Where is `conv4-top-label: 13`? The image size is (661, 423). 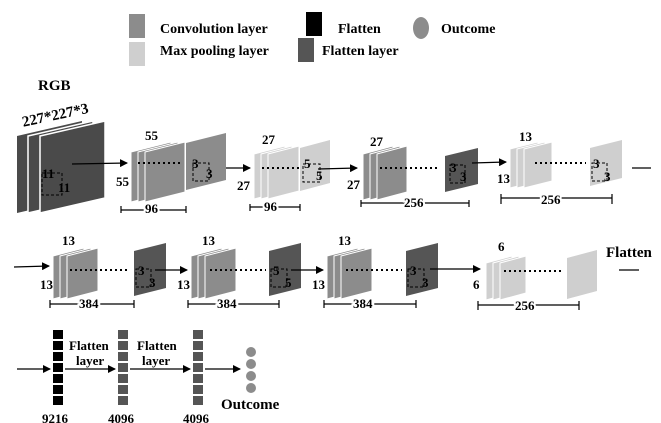 conv4-top-label: 13 is located at coordinates (209, 240).